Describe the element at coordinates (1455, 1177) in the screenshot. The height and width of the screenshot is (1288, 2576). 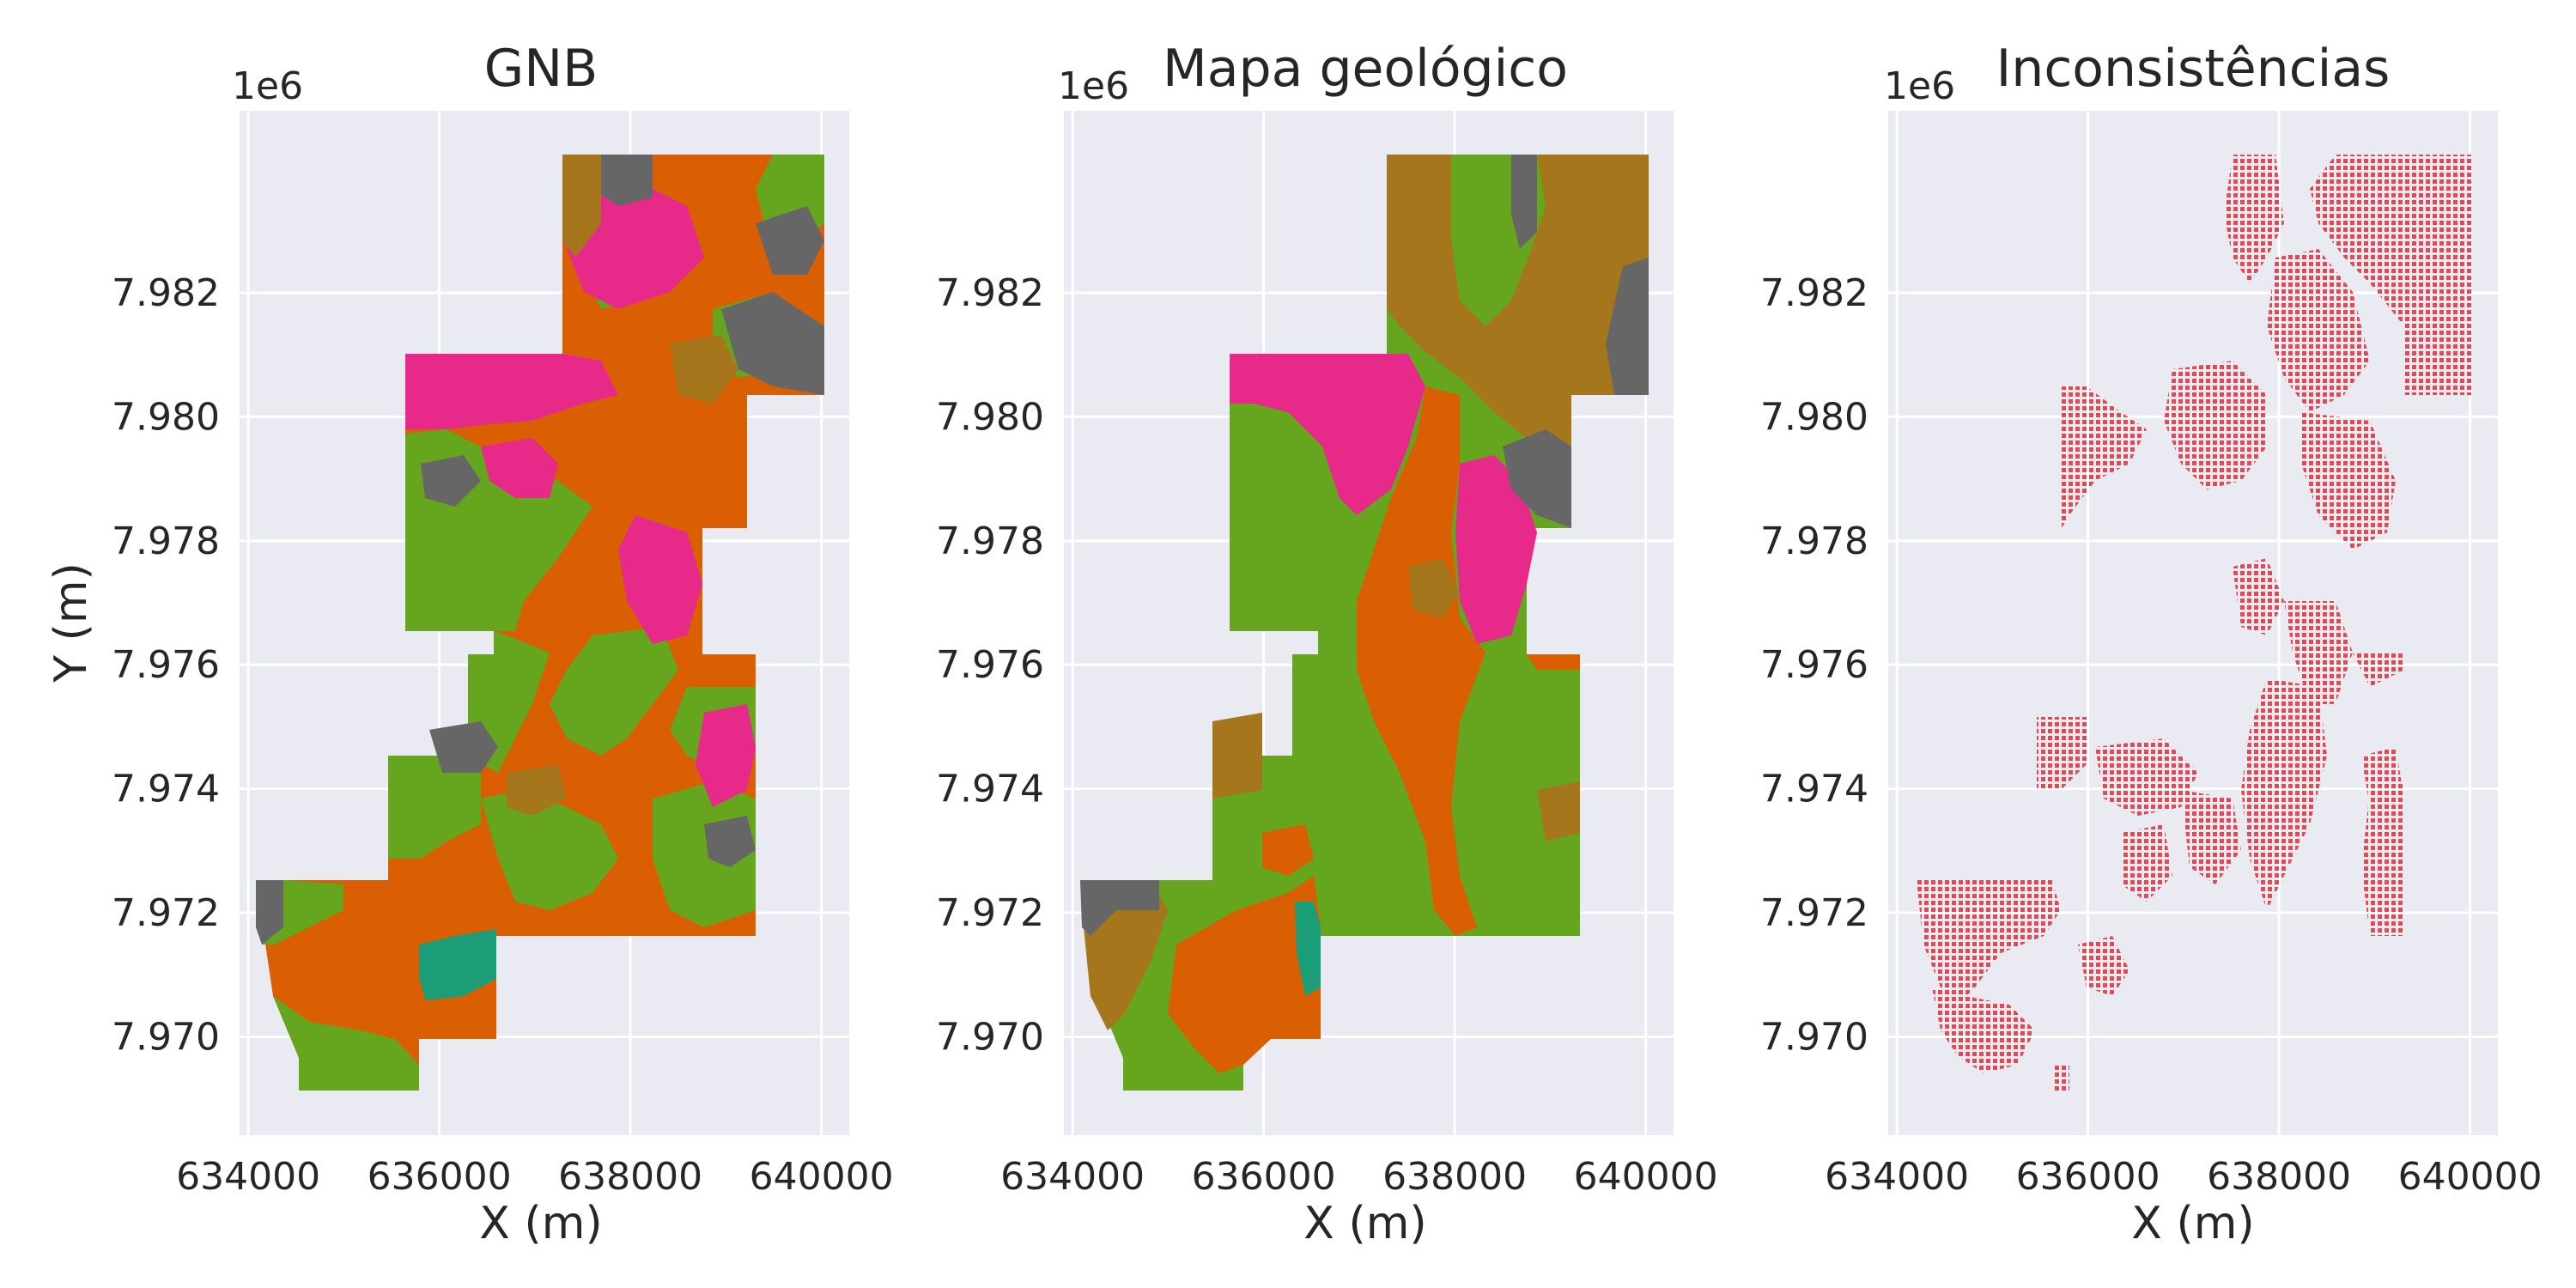
I see `x-tick-label: 638000` at that location.